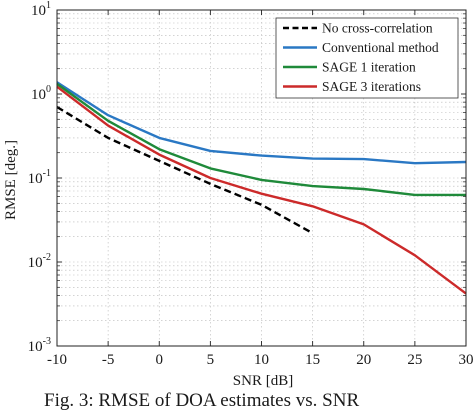 This screenshot has width=474, height=412. What do you see at coordinates (11, 180) in the screenshot?
I see `y-axis-label: RMSE [deg.]` at bounding box center [11, 180].